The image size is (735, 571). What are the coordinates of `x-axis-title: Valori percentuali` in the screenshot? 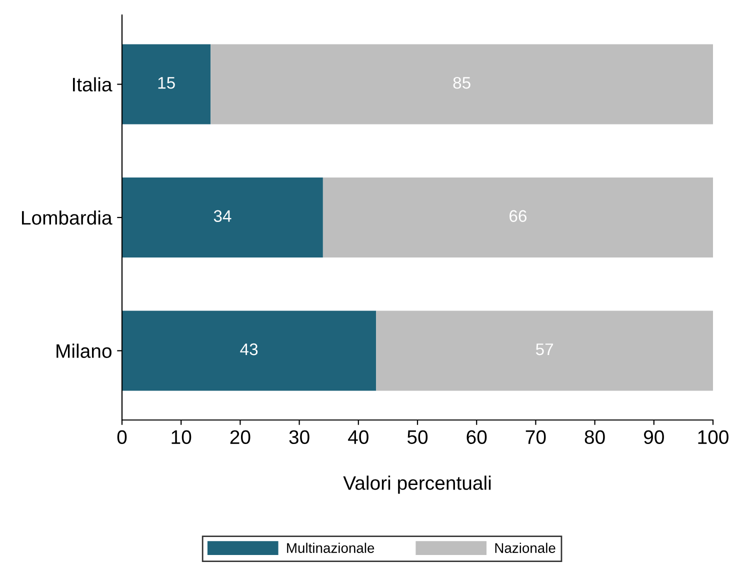 It's located at (417, 485).